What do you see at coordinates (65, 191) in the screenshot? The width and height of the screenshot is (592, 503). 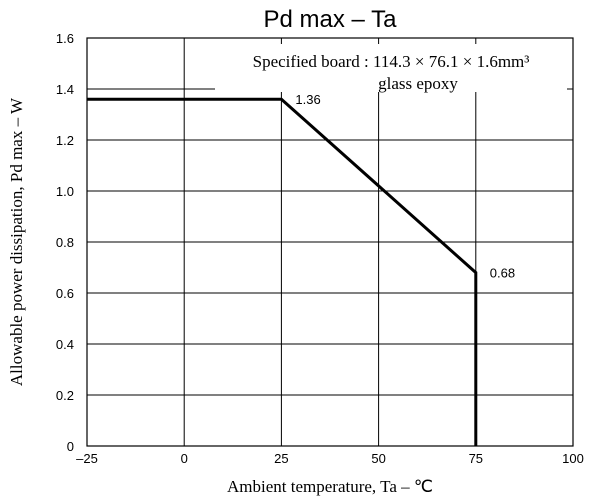 I see `y-tick-label: 1.0` at bounding box center [65, 191].